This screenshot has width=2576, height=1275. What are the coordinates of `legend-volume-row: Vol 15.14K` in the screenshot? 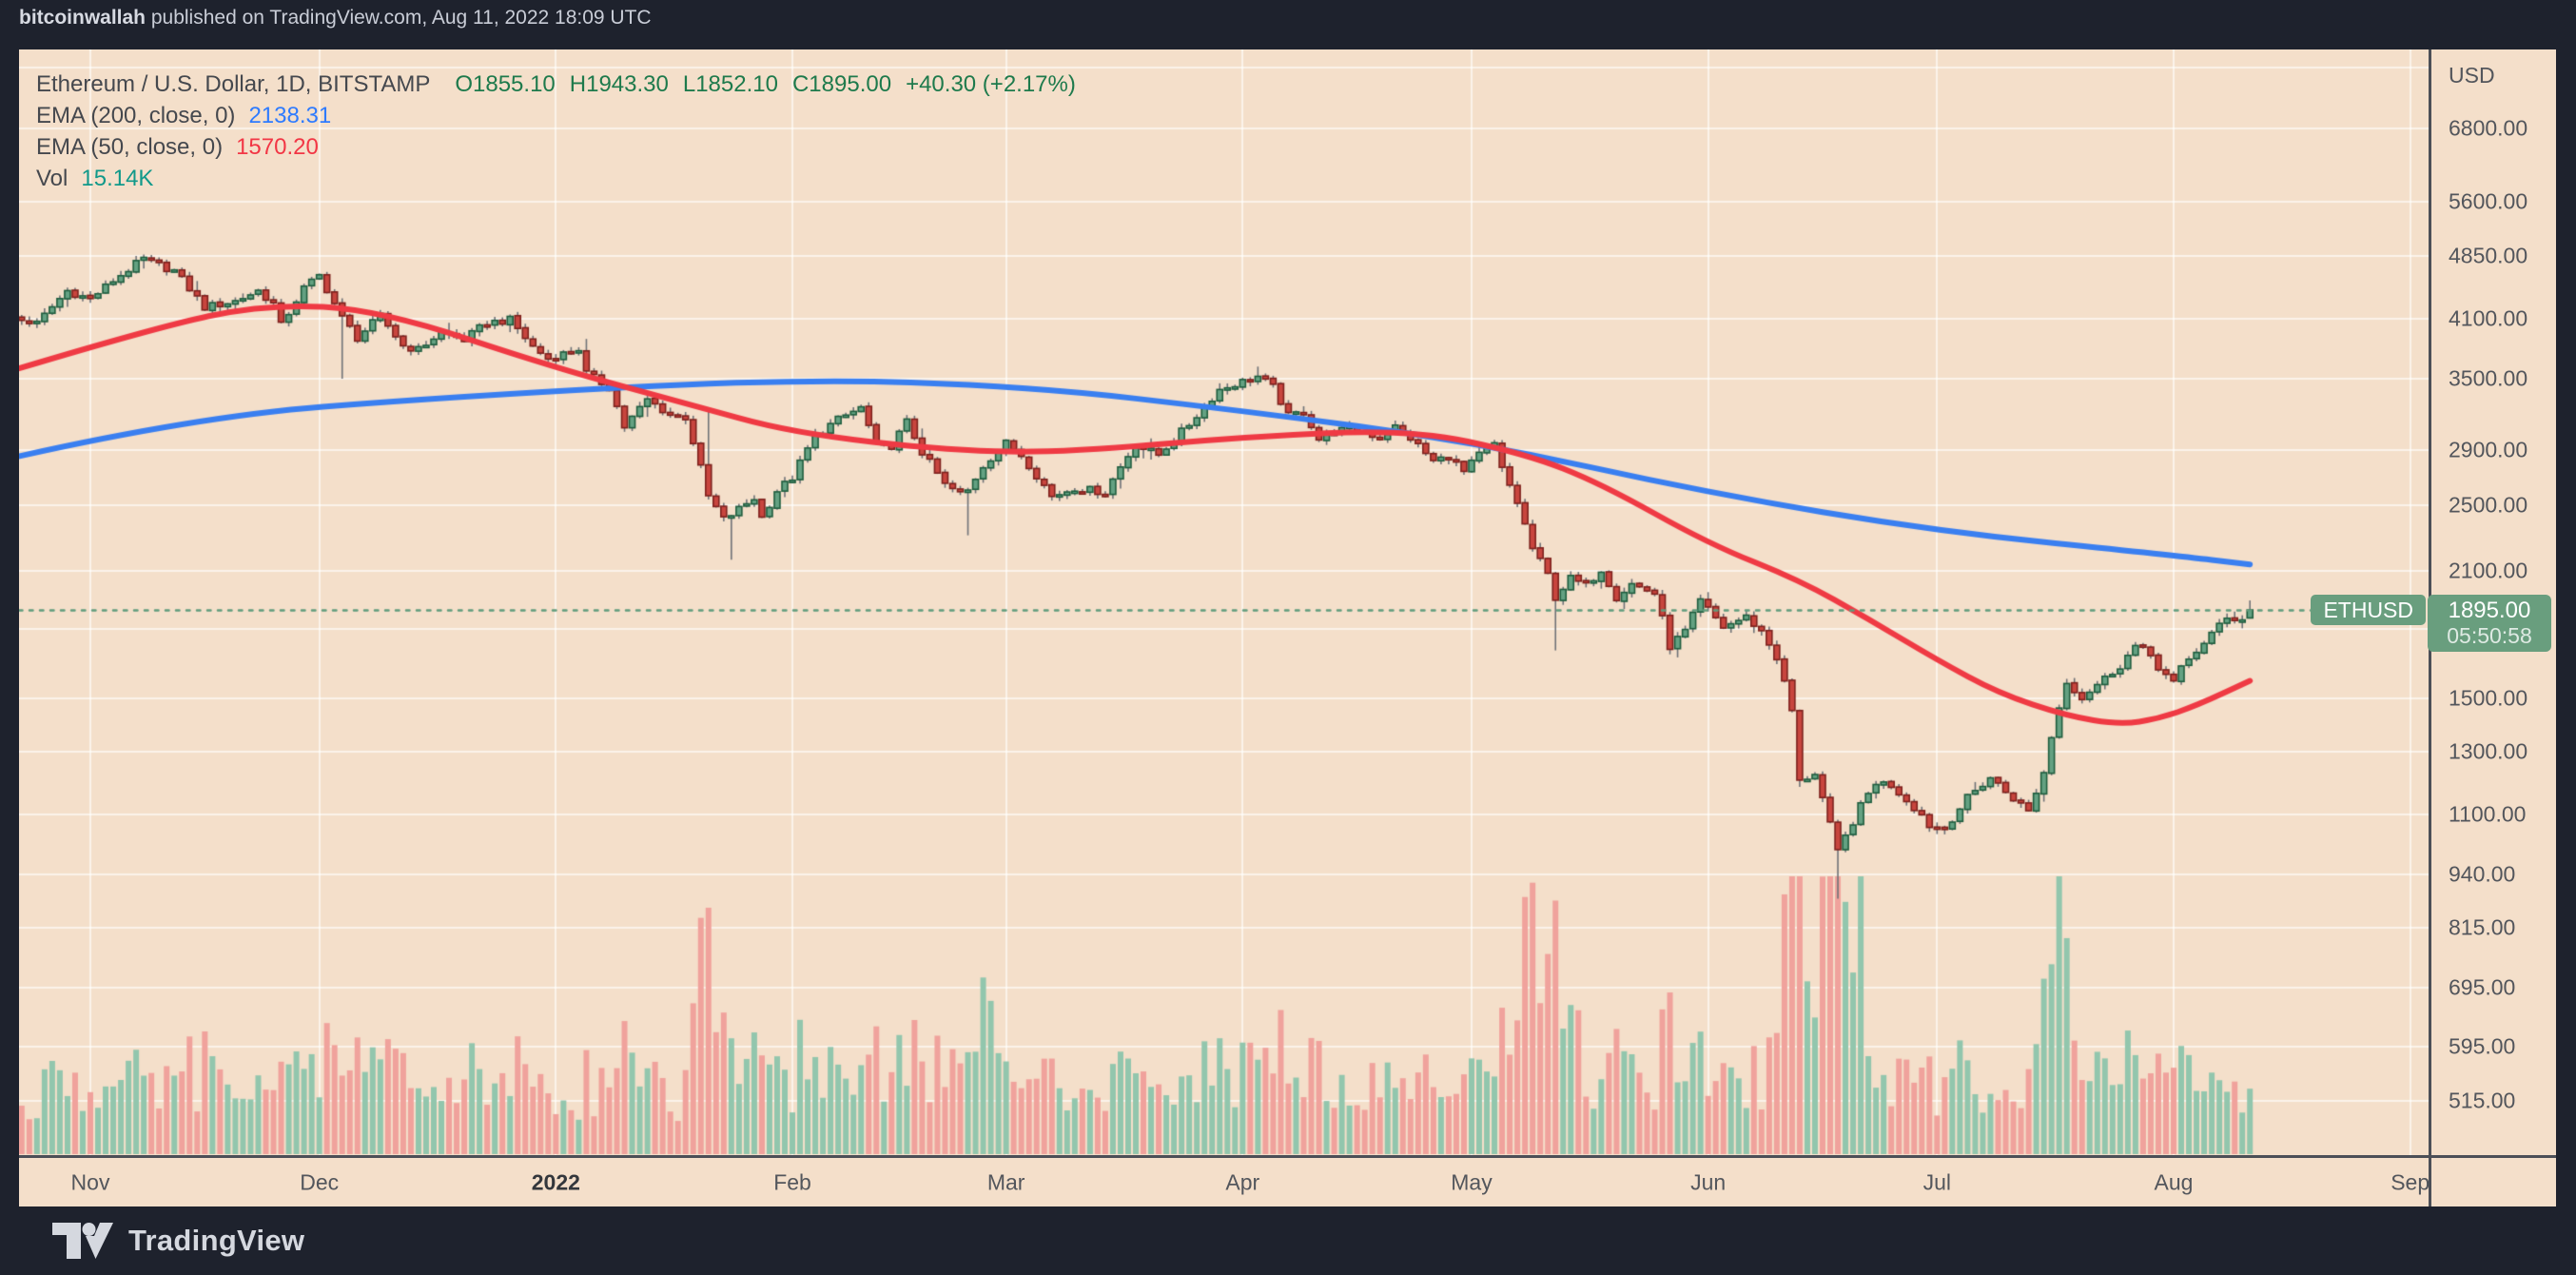 It's located at (556, 178).